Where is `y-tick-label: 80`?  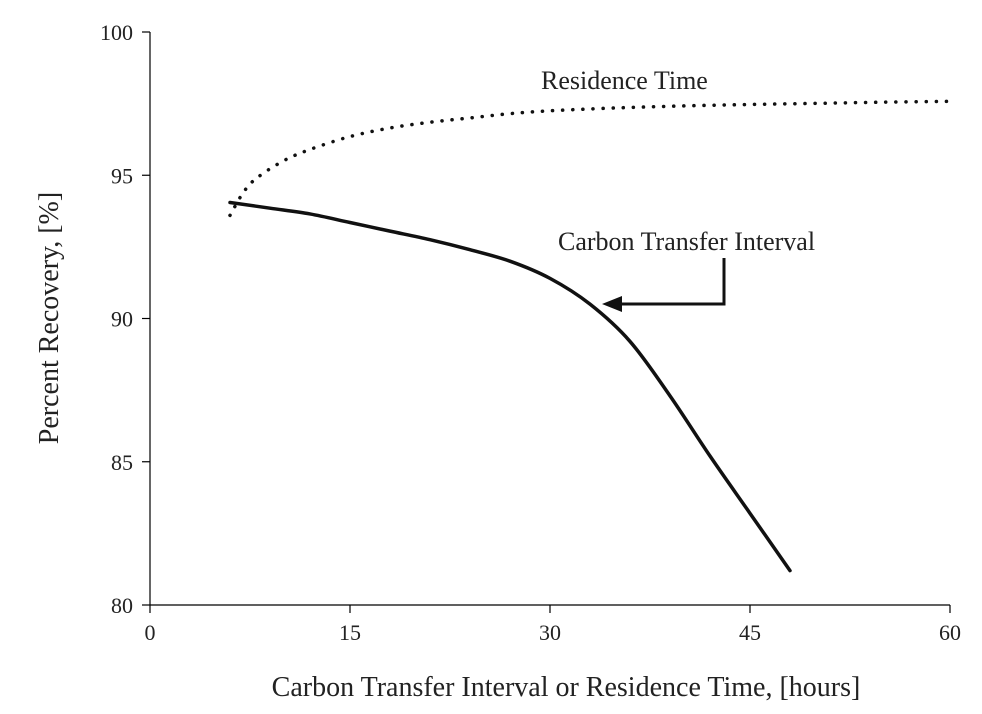
y-tick-label: 80 is located at coordinates (122, 605).